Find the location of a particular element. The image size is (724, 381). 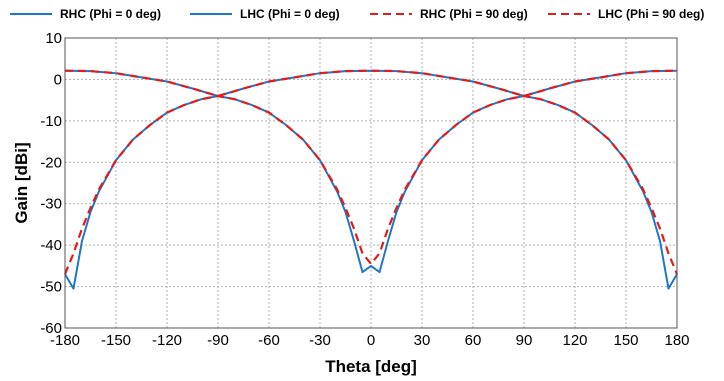

y-axis-title: Gain [dBi] is located at coordinates (21, 182).